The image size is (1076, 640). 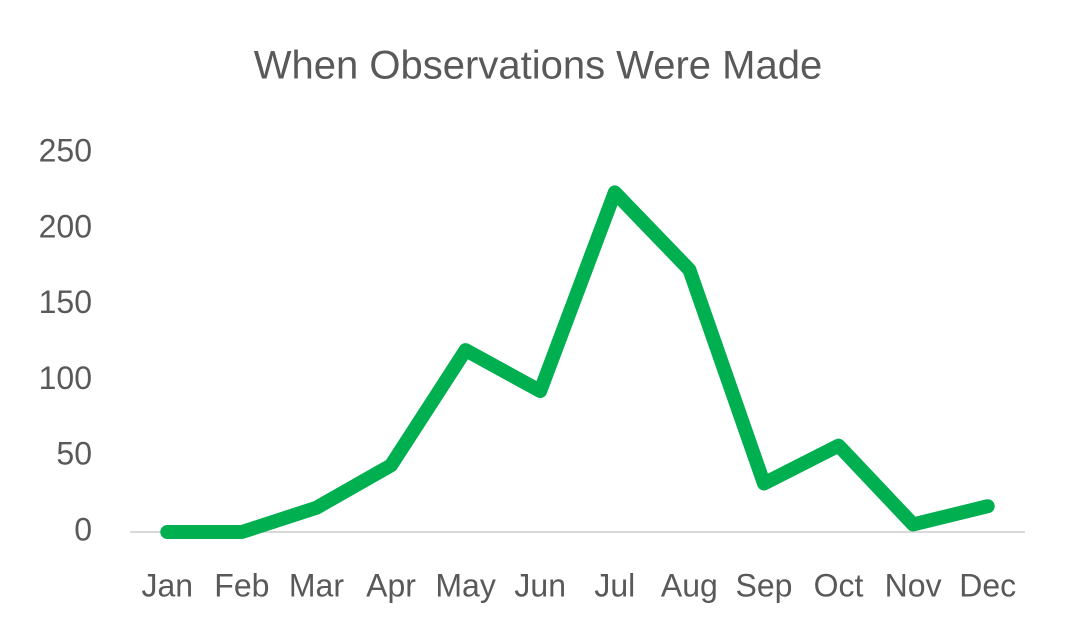 I want to click on x-tick-label: May, so click(x=465, y=585).